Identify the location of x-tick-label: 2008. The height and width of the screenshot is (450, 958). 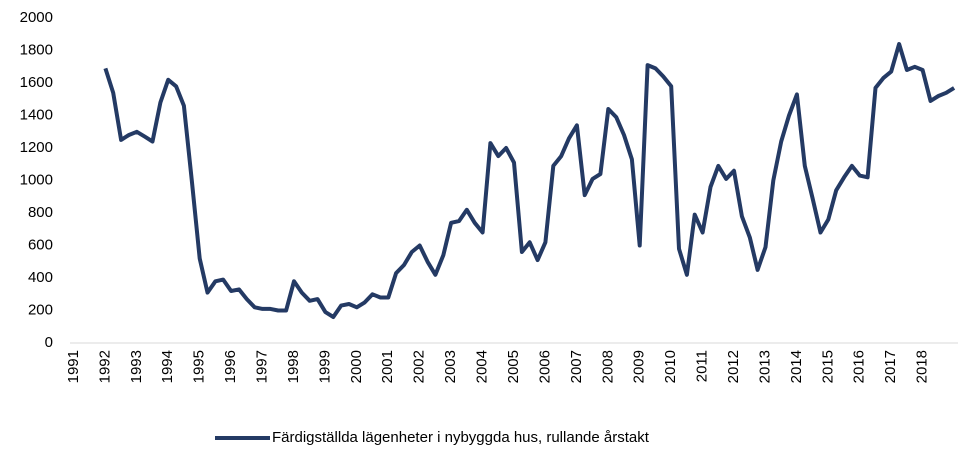
(607, 366).